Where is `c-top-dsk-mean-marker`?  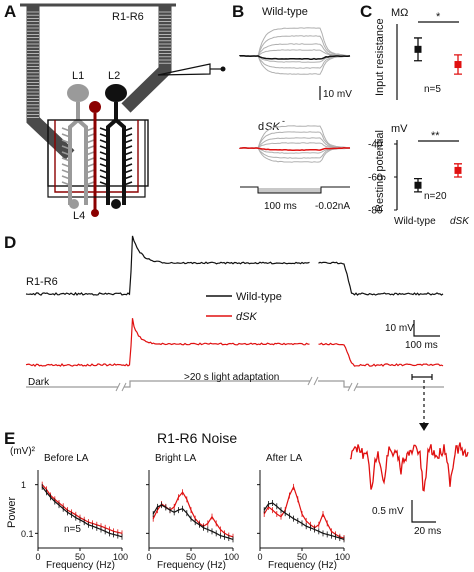 c-top-dsk-mean-marker is located at coordinates (458, 65).